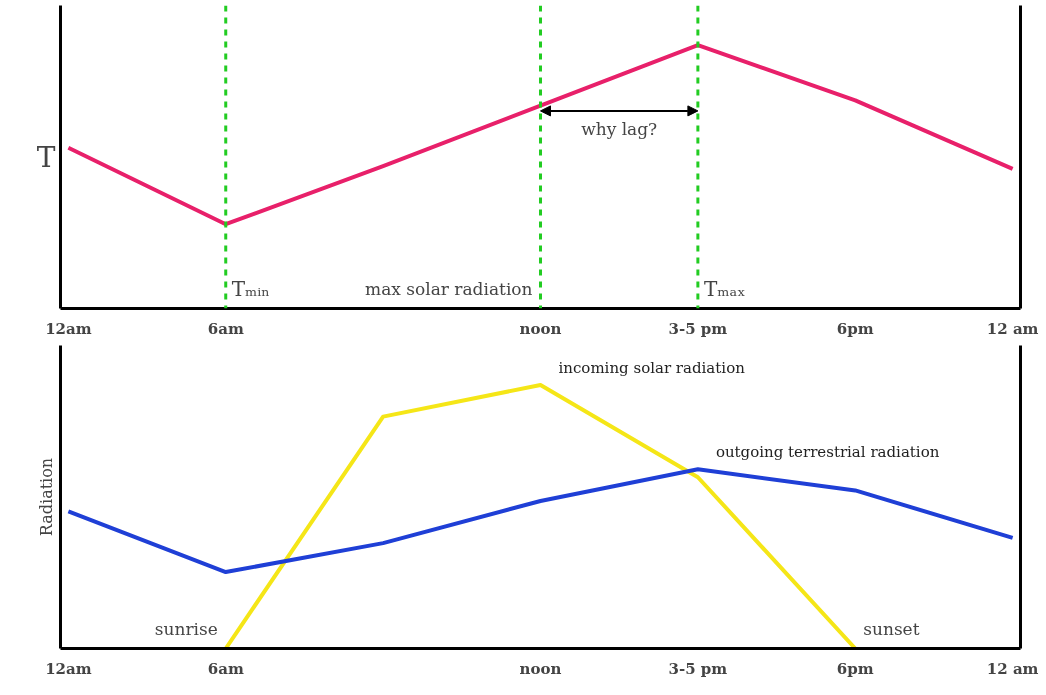 Image resolution: width=1046 pixels, height=695 pixels. I want to click on y-axis-title: Radiation, so click(46, 497).